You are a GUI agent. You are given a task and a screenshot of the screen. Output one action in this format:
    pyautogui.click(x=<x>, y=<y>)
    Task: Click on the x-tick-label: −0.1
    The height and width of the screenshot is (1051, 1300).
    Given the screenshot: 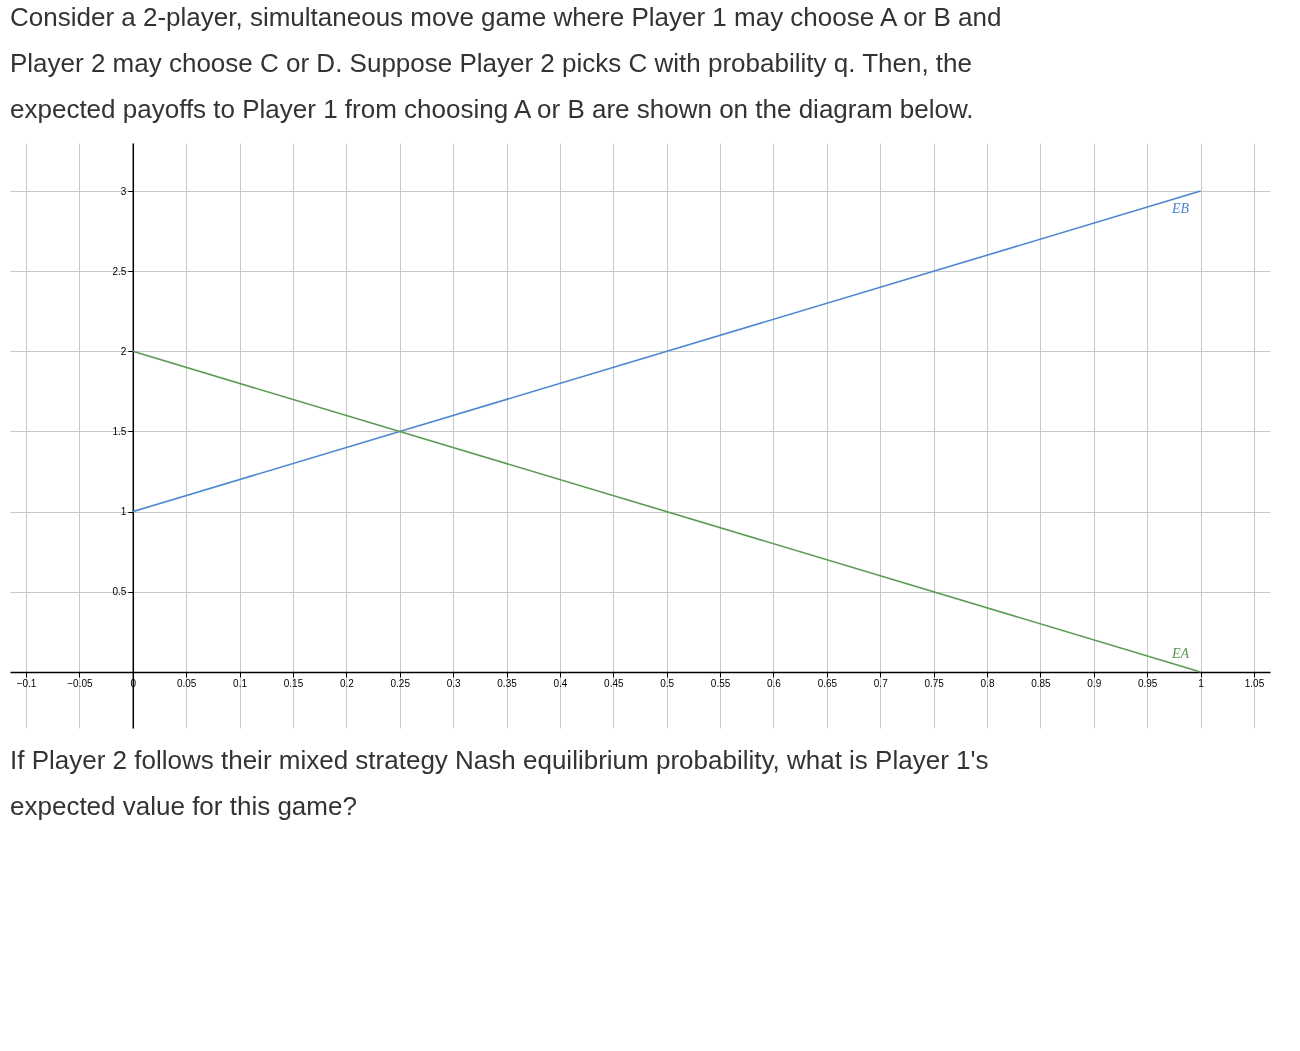 What is the action you would take?
    pyautogui.click(x=26, y=684)
    